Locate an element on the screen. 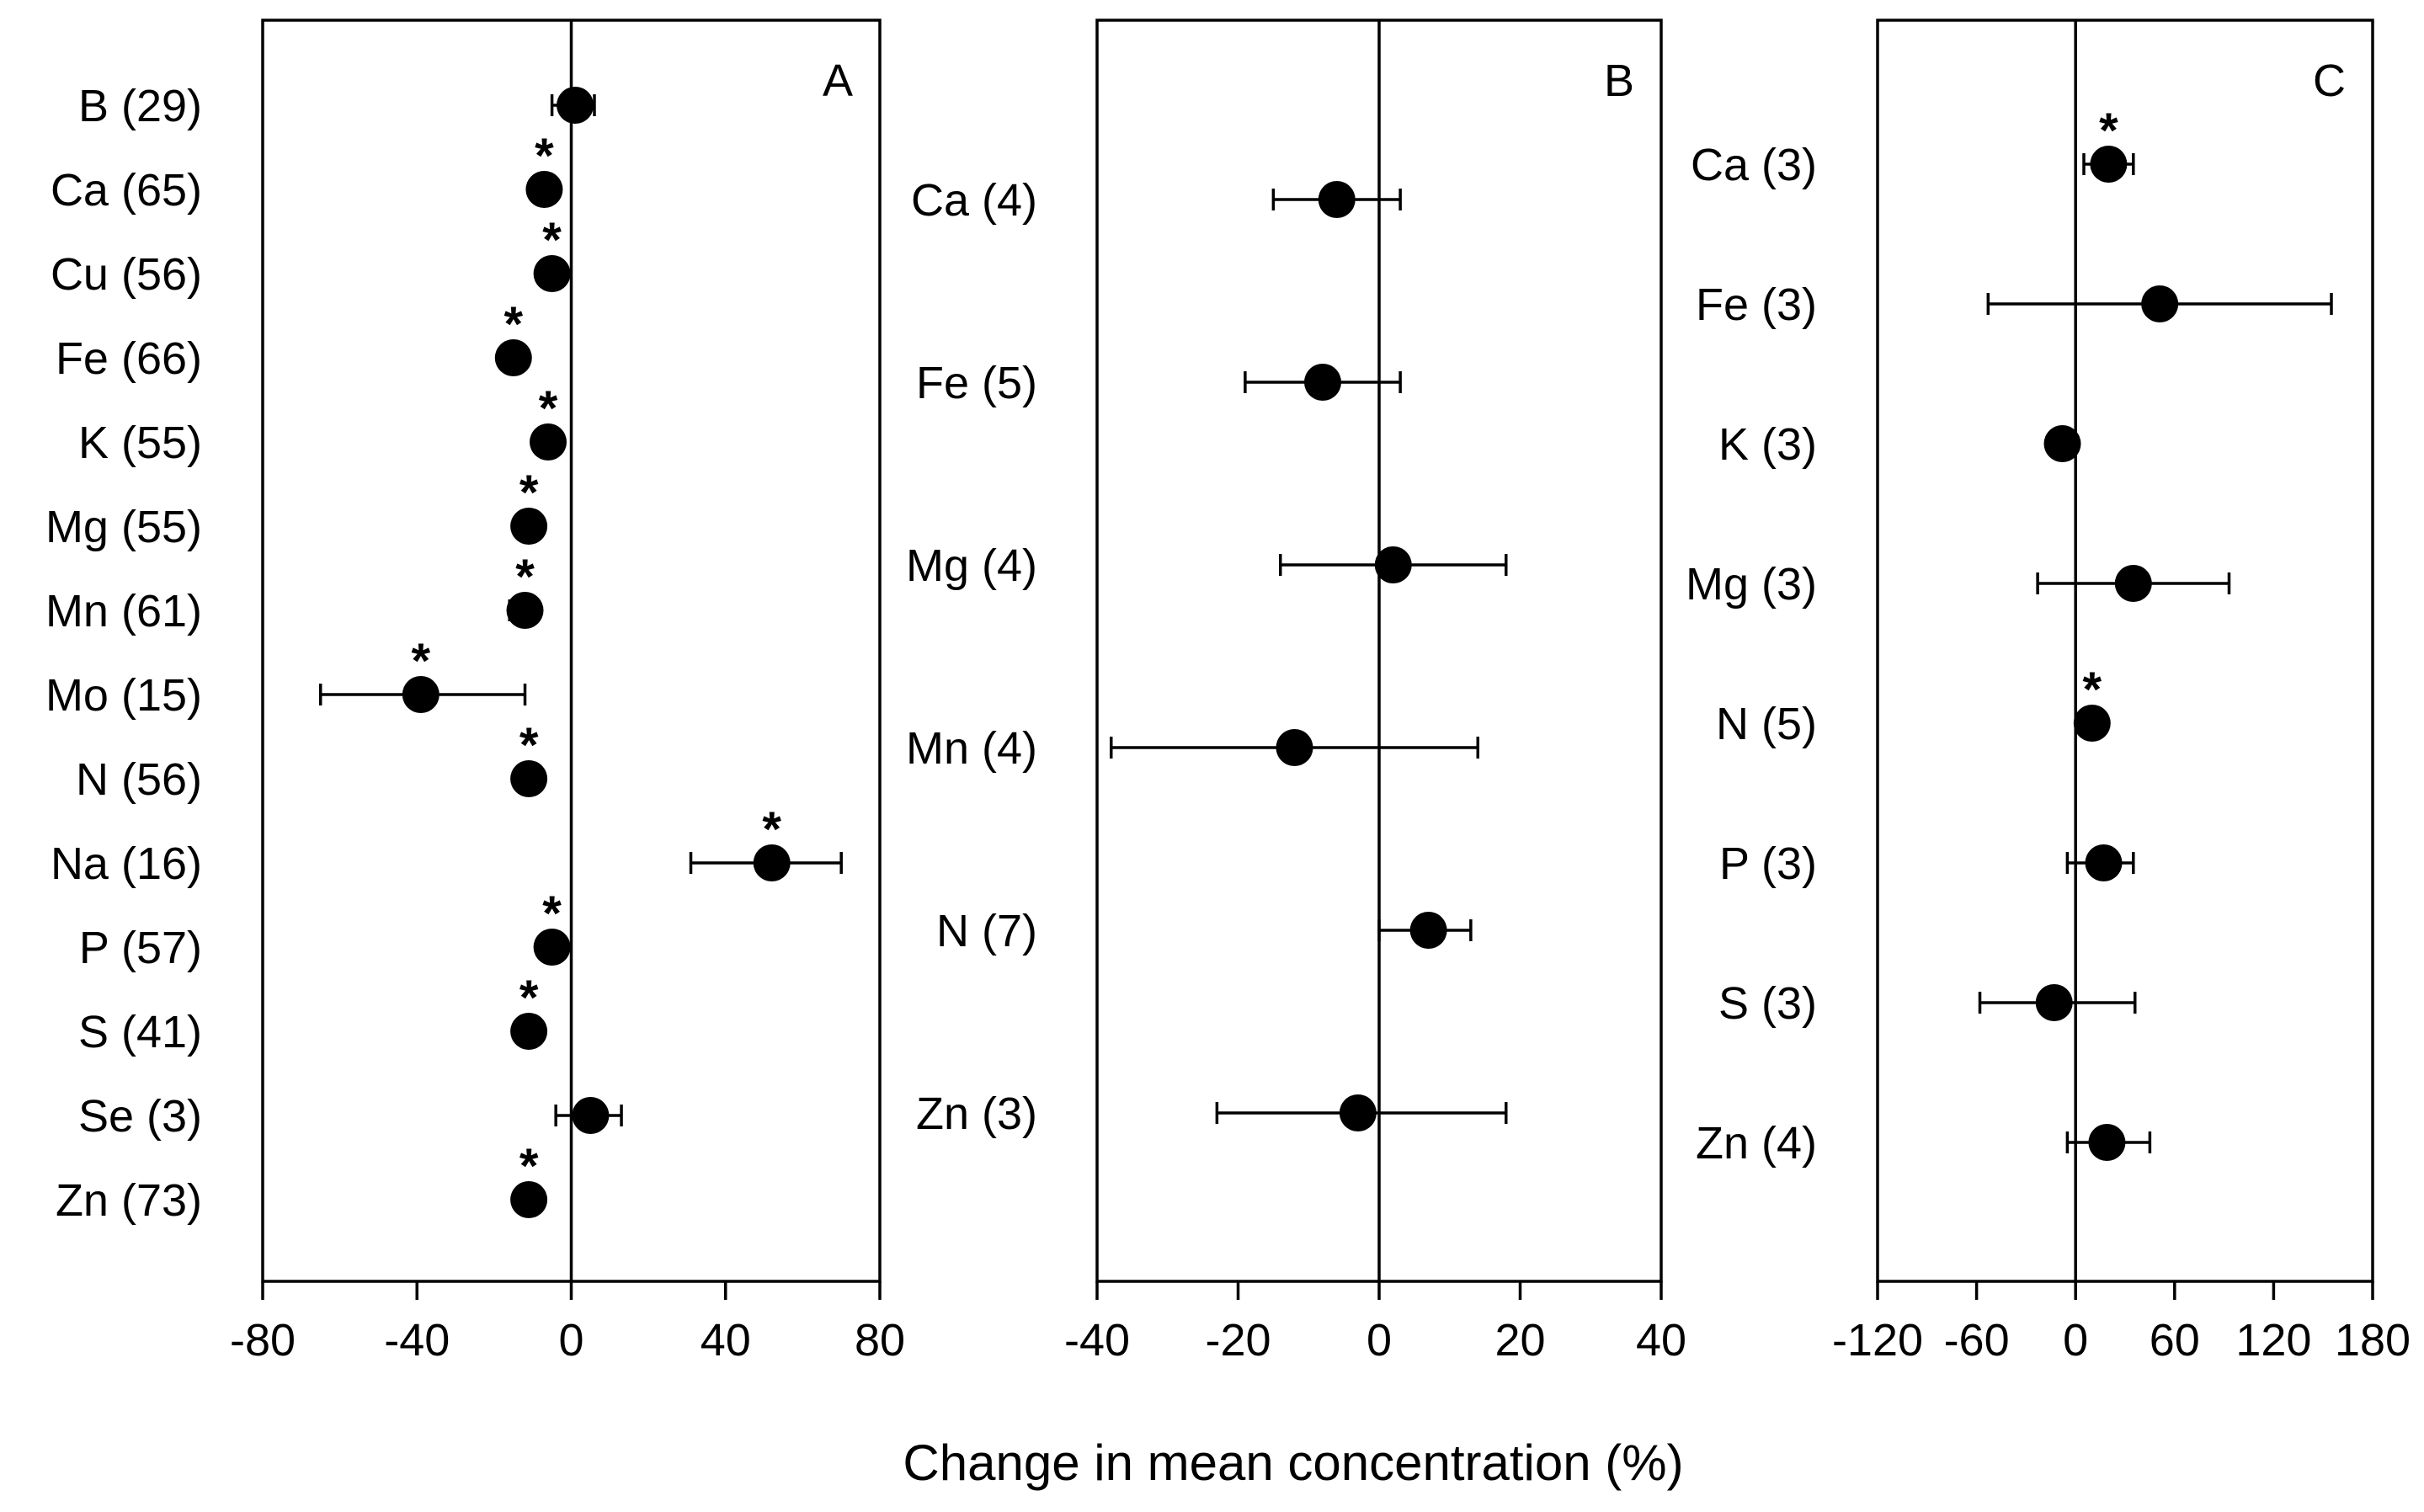 This screenshot has width=2424, height=1512. category-label: P (57) is located at coordinates (140, 948).